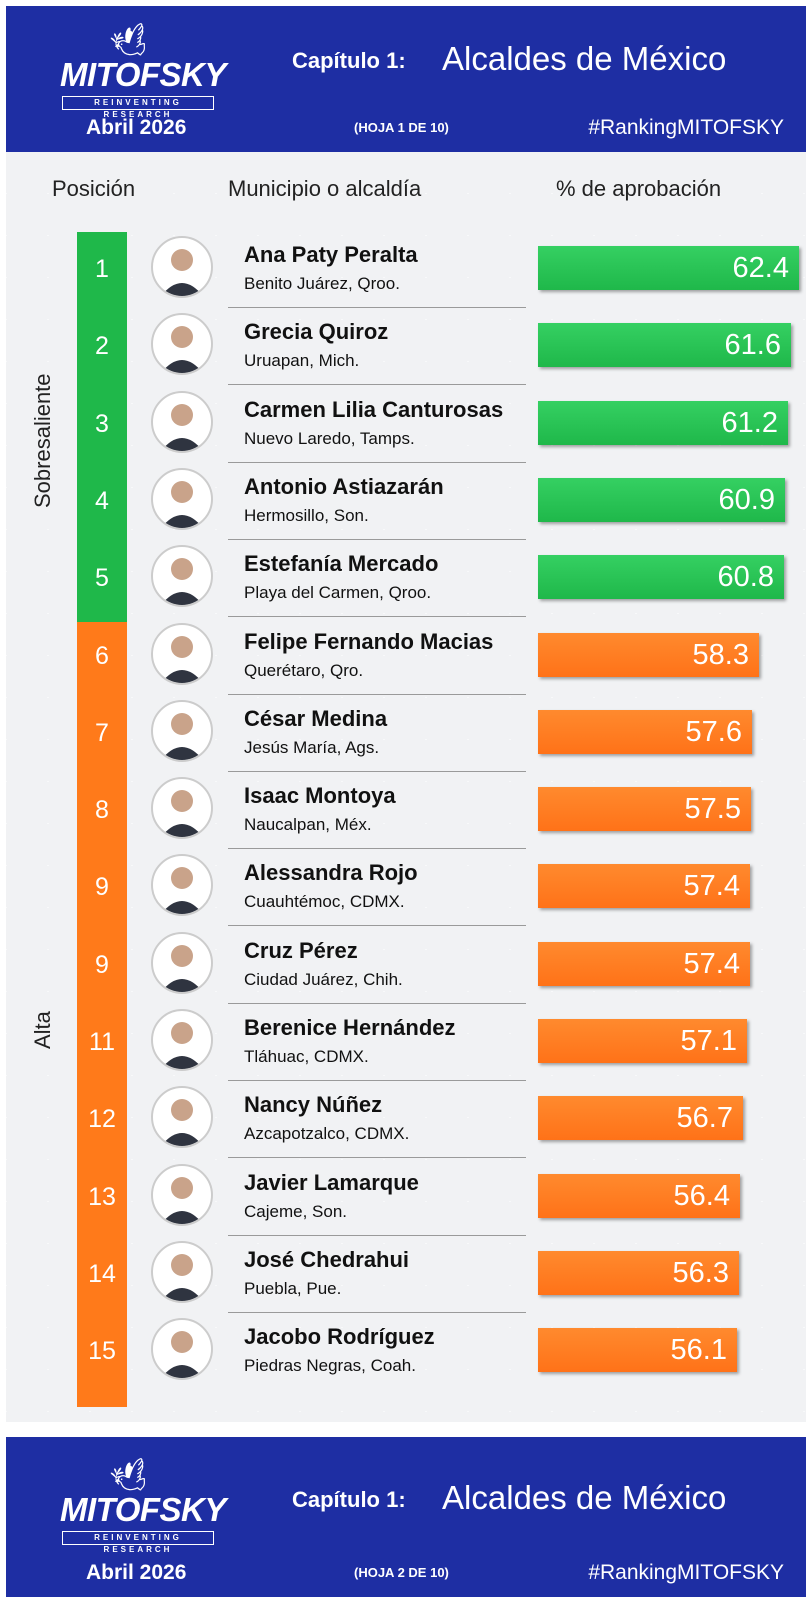 The image size is (812, 1600). Describe the element at coordinates (642, 1041) in the screenshot. I see `approval-bar: 57.1` at that location.